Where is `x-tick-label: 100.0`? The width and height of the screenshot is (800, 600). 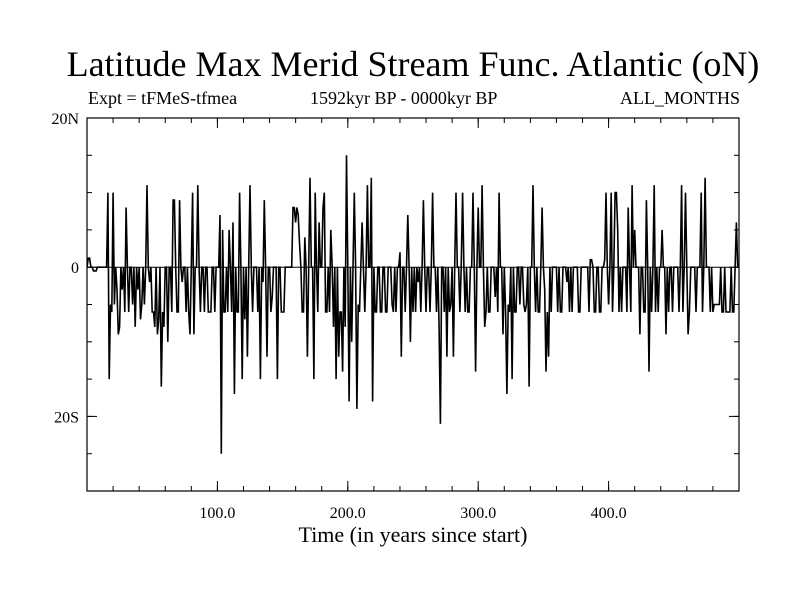 x-tick-label: 100.0 is located at coordinates (217, 513).